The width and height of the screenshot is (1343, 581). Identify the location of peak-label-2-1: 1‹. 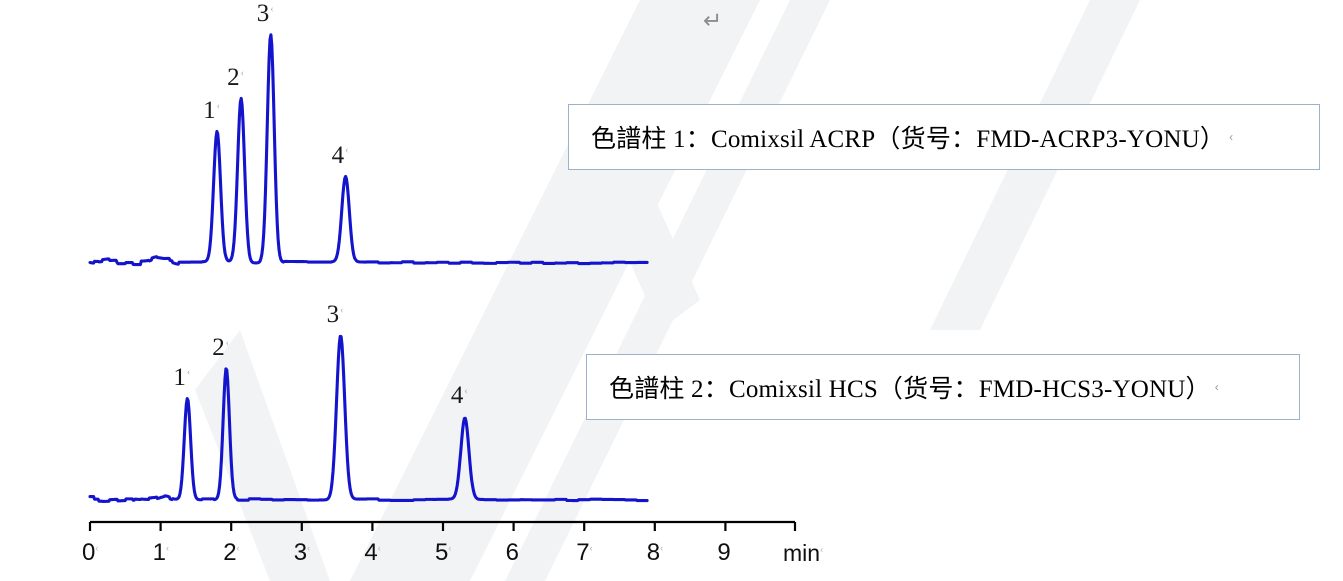
(181, 377).